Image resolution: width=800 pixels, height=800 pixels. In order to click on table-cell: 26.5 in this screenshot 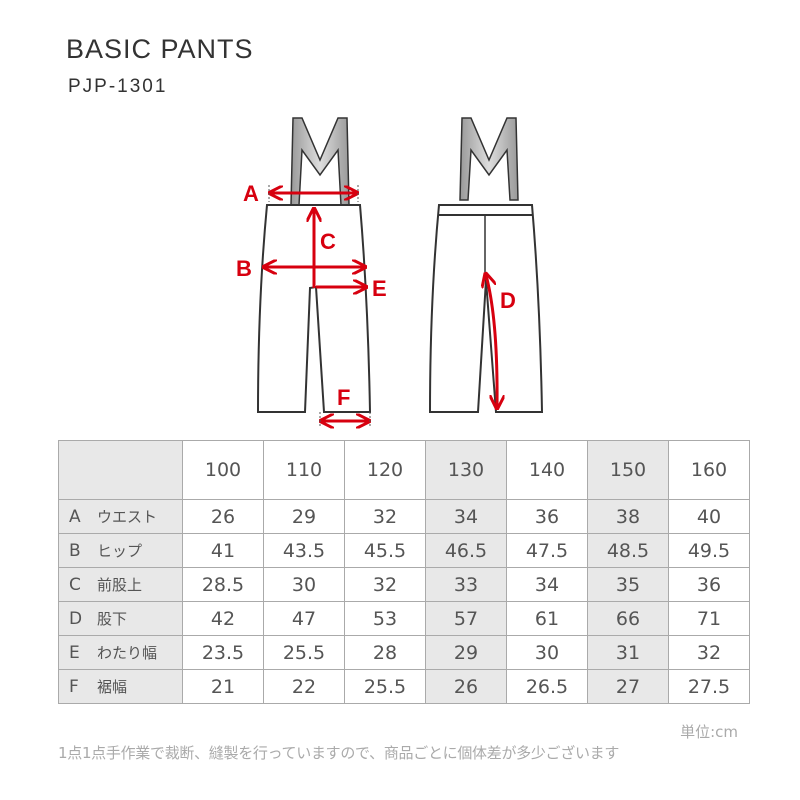, I will do `click(547, 686)`.